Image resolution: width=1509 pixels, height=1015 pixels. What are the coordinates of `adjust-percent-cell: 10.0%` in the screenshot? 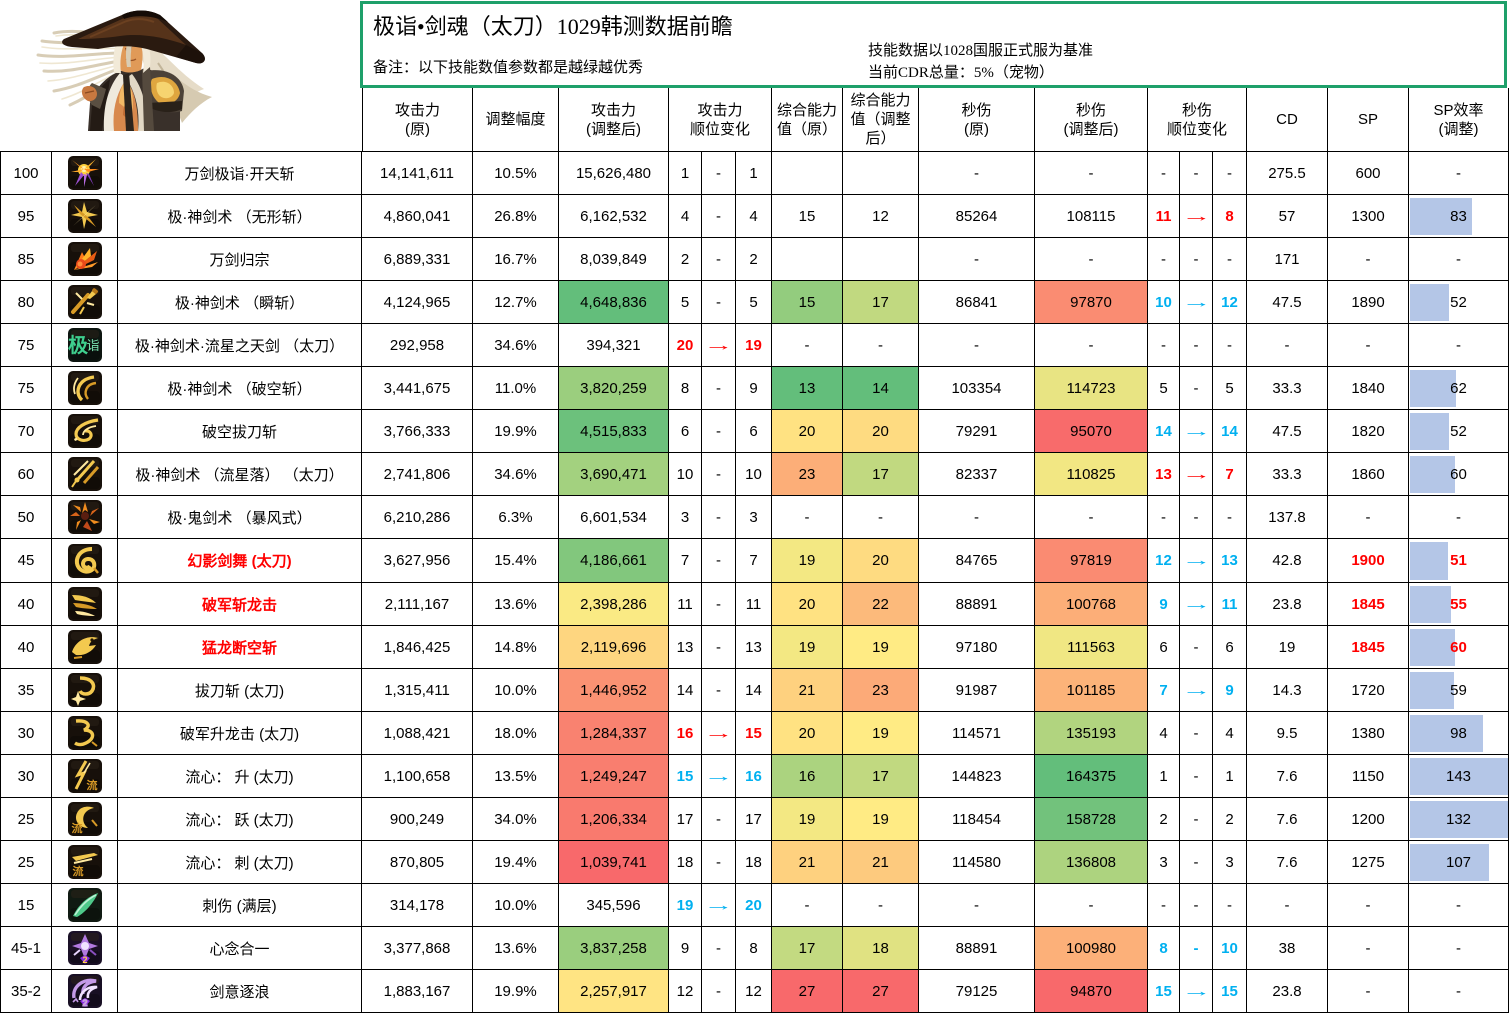 It's located at (516, 905).